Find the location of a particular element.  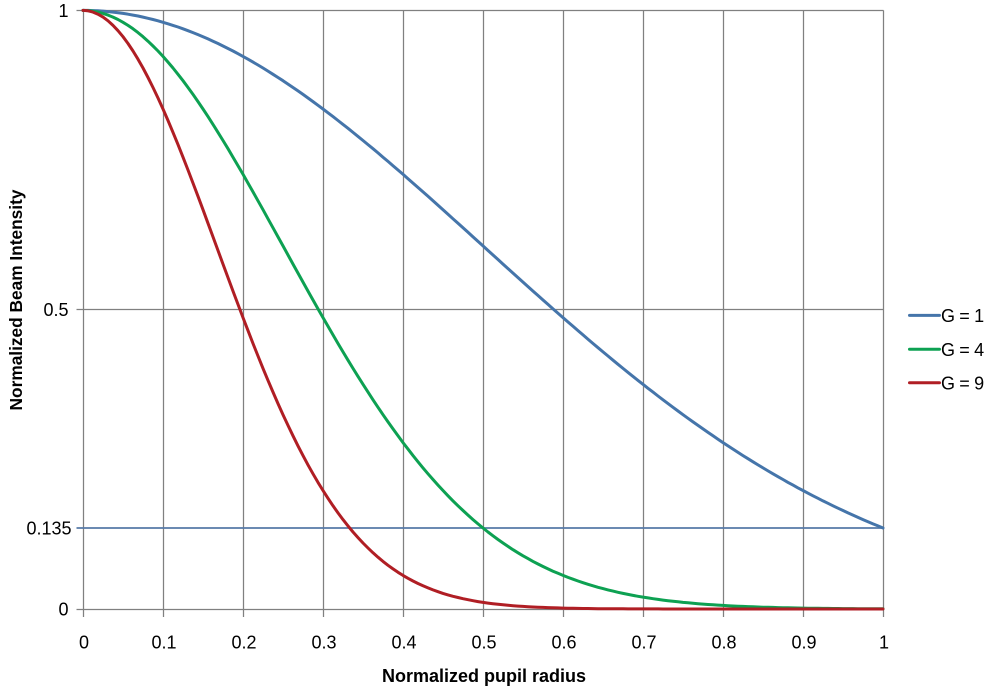

svg-text: G = 9 is located at coordinates (962, 383).